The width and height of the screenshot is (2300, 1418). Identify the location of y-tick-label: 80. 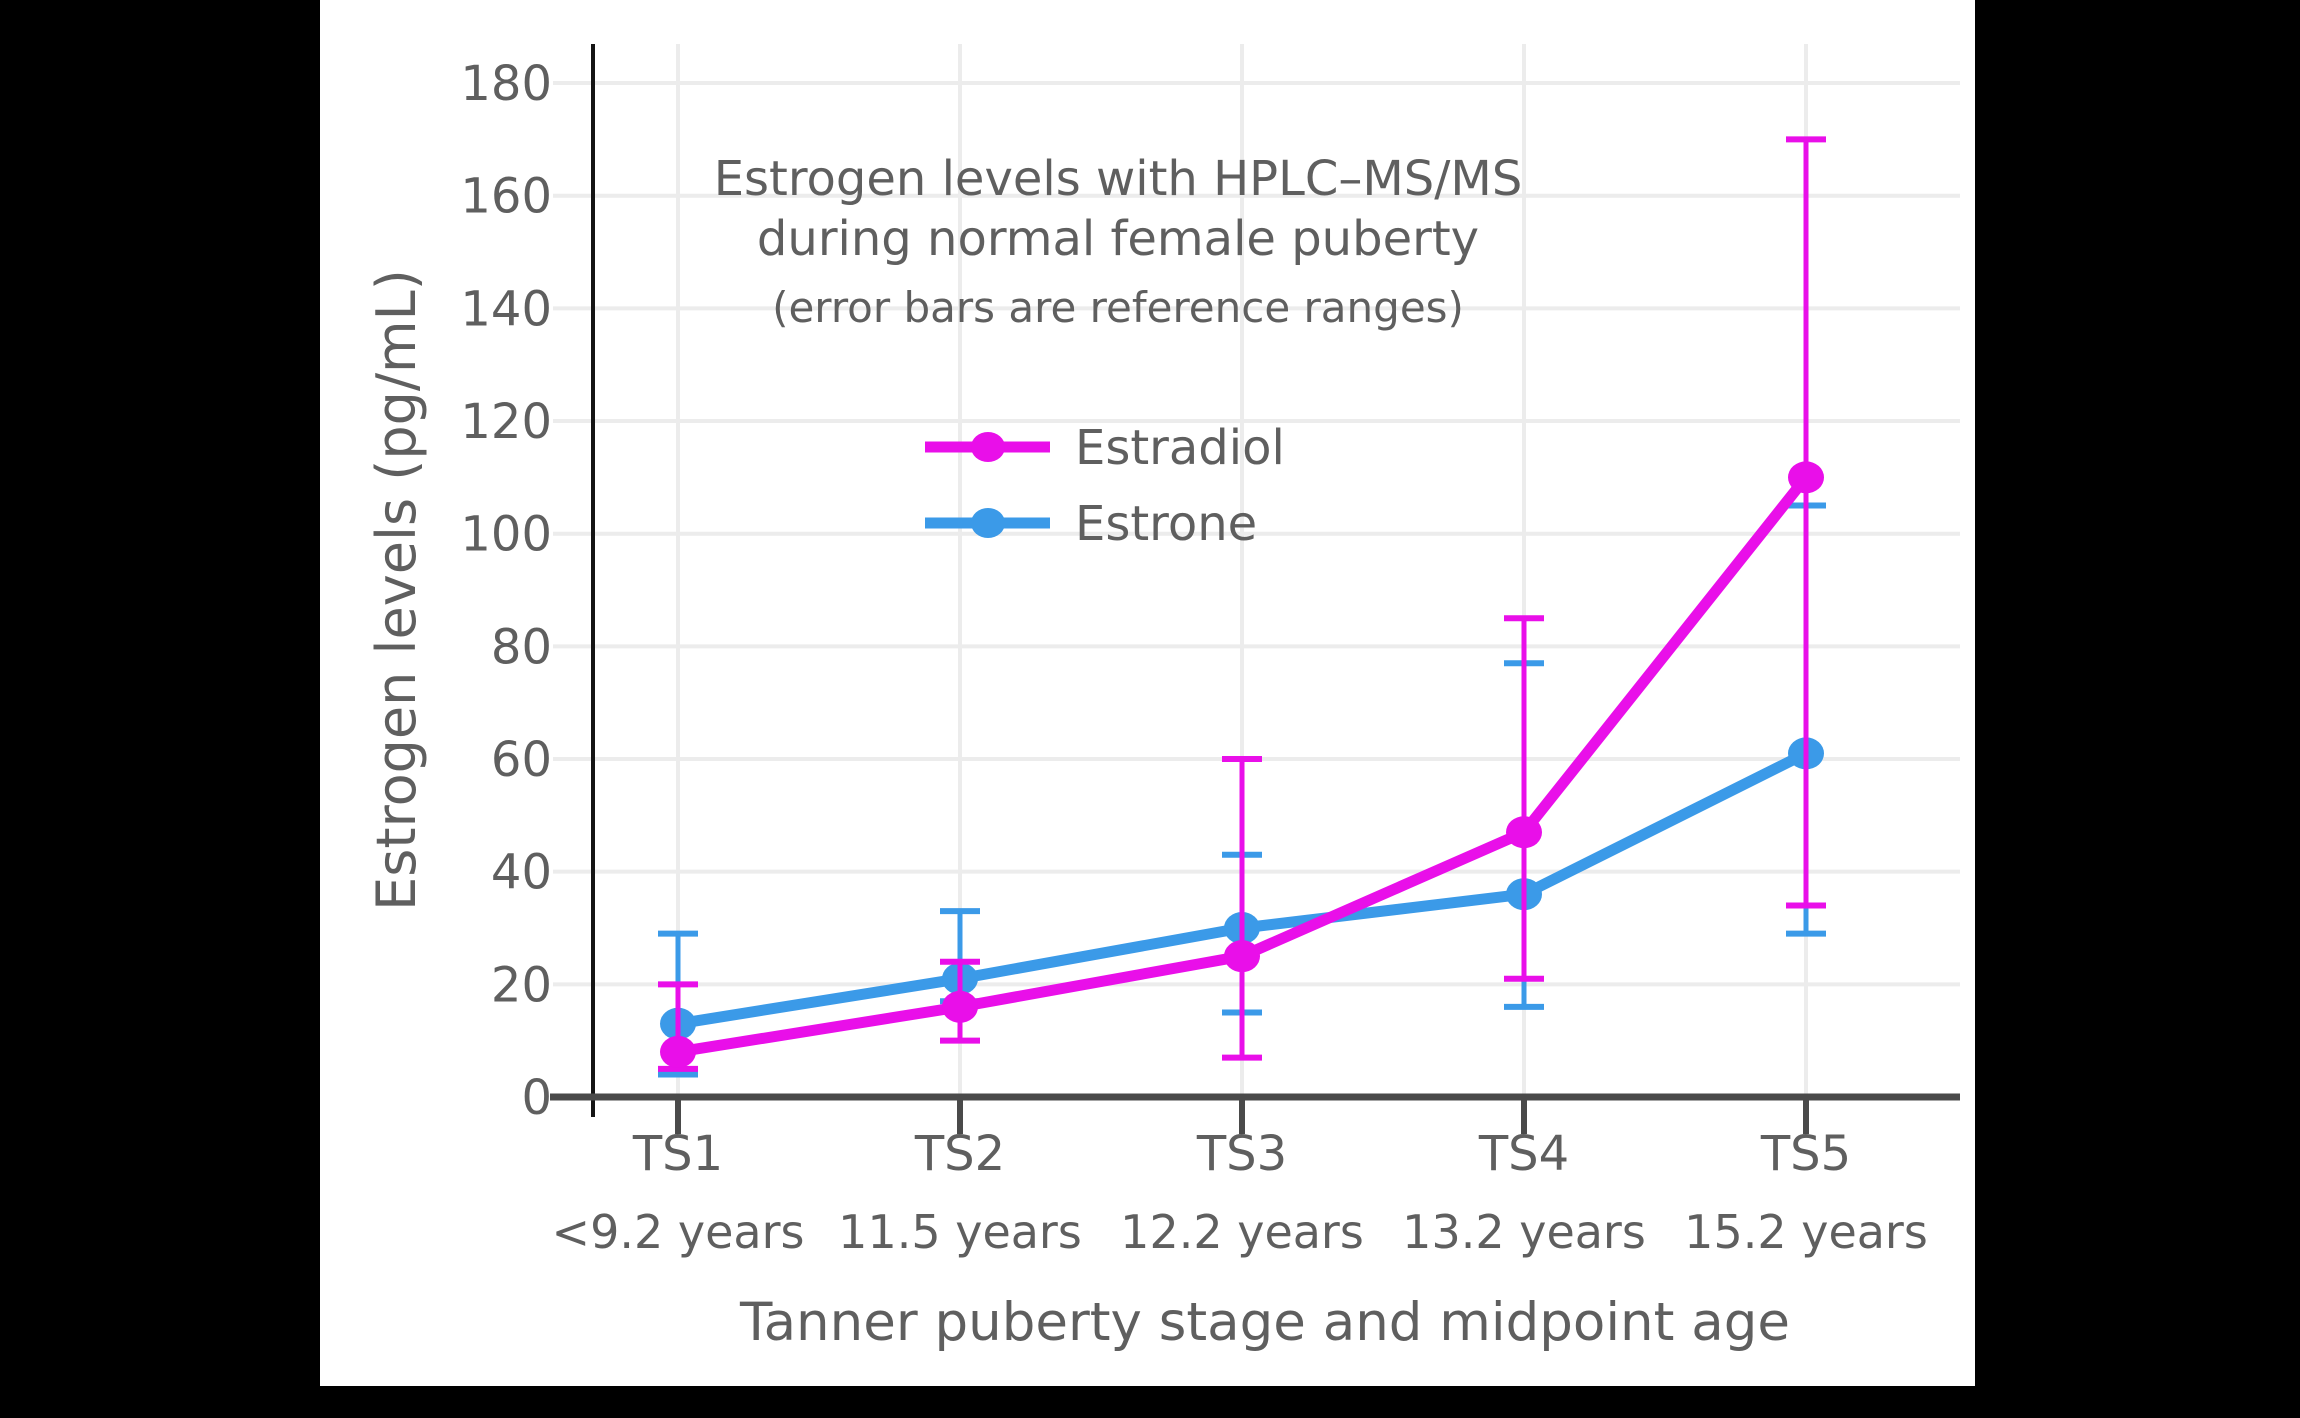
(521, 647).